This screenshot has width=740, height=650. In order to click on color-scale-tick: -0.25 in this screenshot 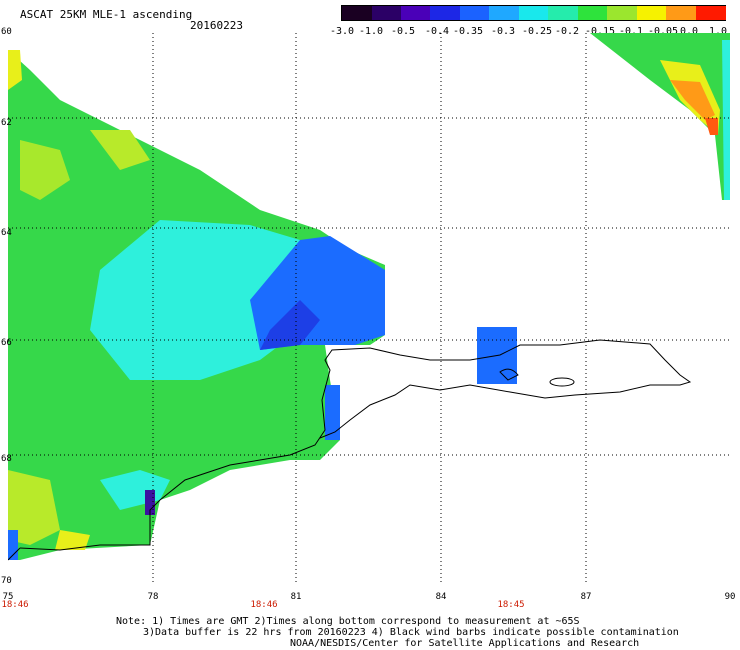, I will do `click(537, 31)`.